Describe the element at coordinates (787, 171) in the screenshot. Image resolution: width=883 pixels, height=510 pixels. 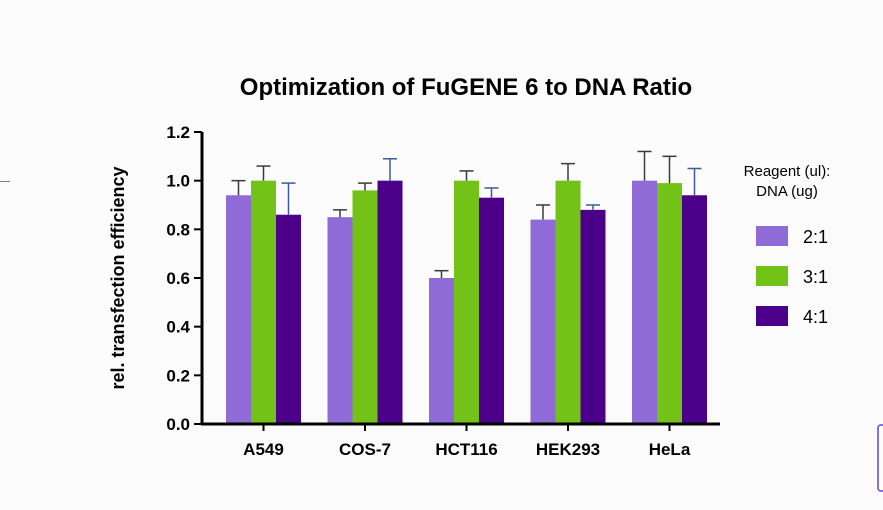
I see `legend-title-line-1: Reagent (ul):` at that location.